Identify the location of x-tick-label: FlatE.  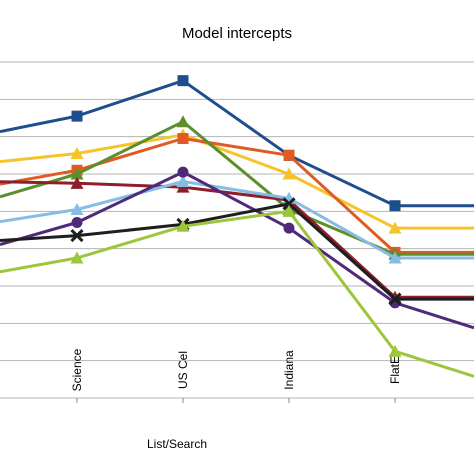
(395, 370).